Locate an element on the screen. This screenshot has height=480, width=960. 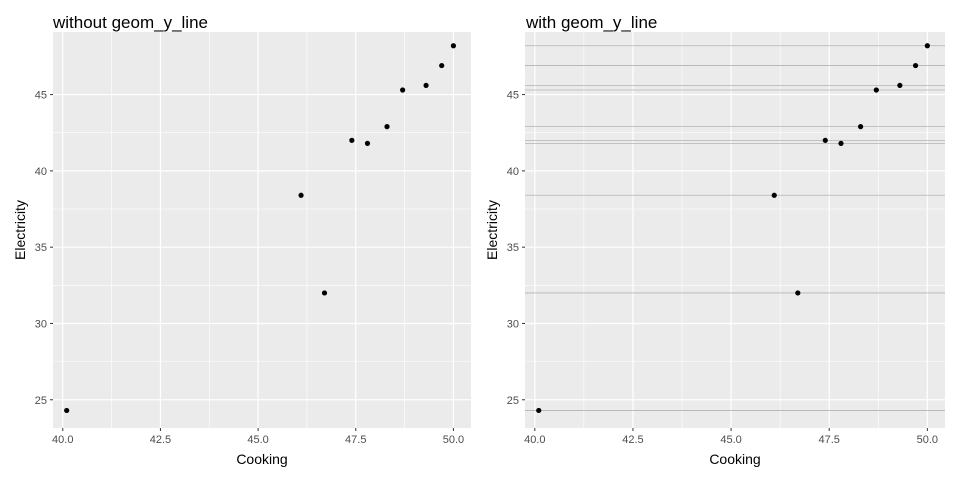
chart-title: with geom_y_line is located at coordinates (591, 22).